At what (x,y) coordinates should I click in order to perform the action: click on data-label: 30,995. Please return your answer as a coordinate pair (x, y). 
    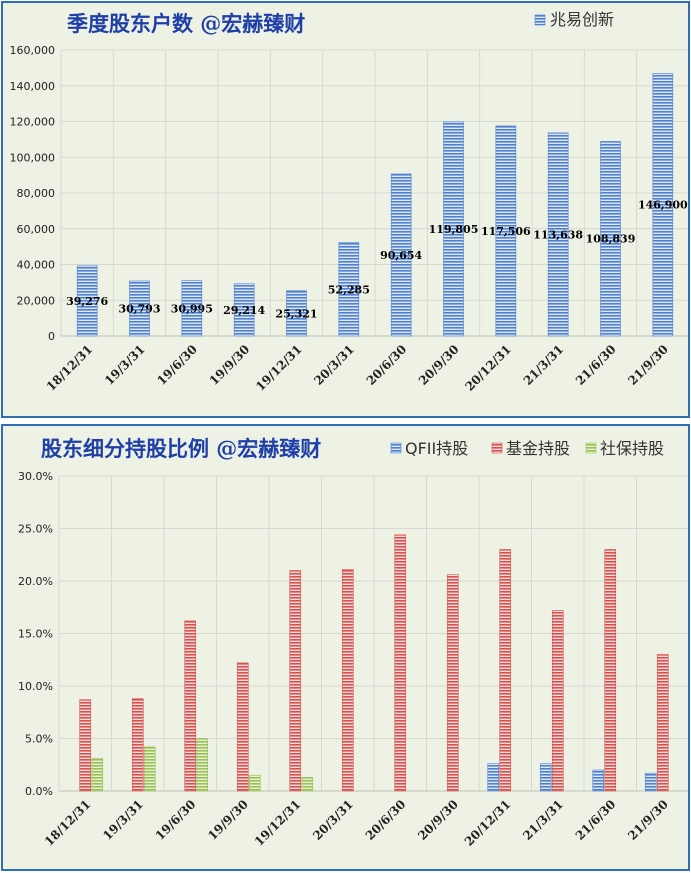
    Looking at the image, I should click on (192, 308).